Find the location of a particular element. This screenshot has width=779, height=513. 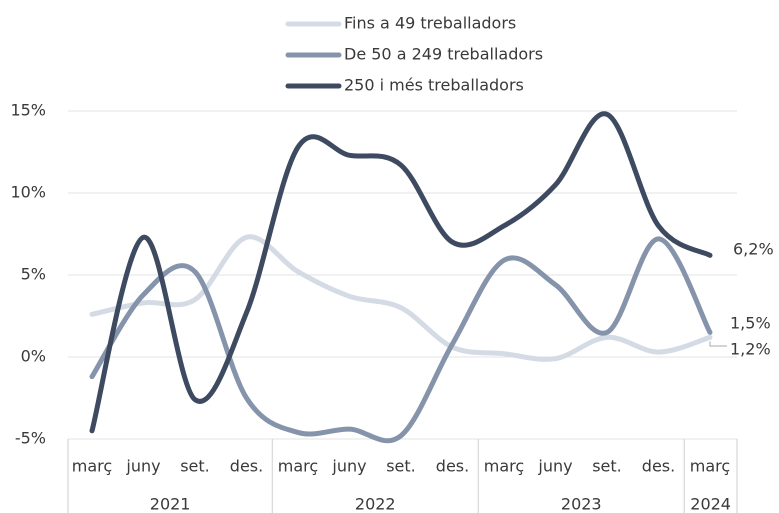

legend-label: Fins a 49 treballadors is located at coordinates (430, 23).